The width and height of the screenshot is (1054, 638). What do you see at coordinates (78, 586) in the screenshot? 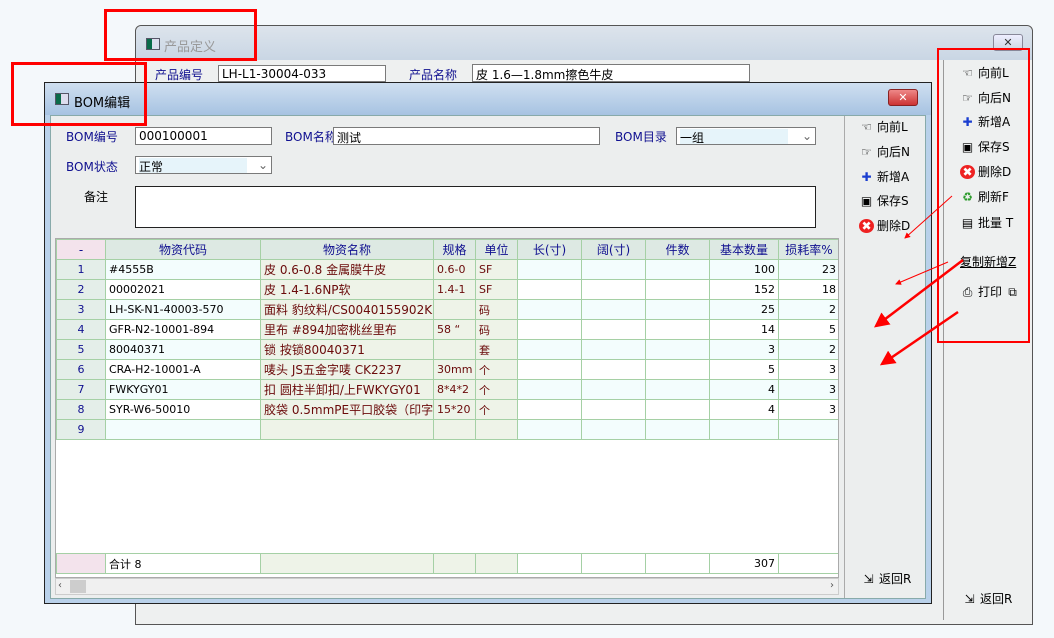
I see `scroll-thumb` at bounding box center [78, 586].